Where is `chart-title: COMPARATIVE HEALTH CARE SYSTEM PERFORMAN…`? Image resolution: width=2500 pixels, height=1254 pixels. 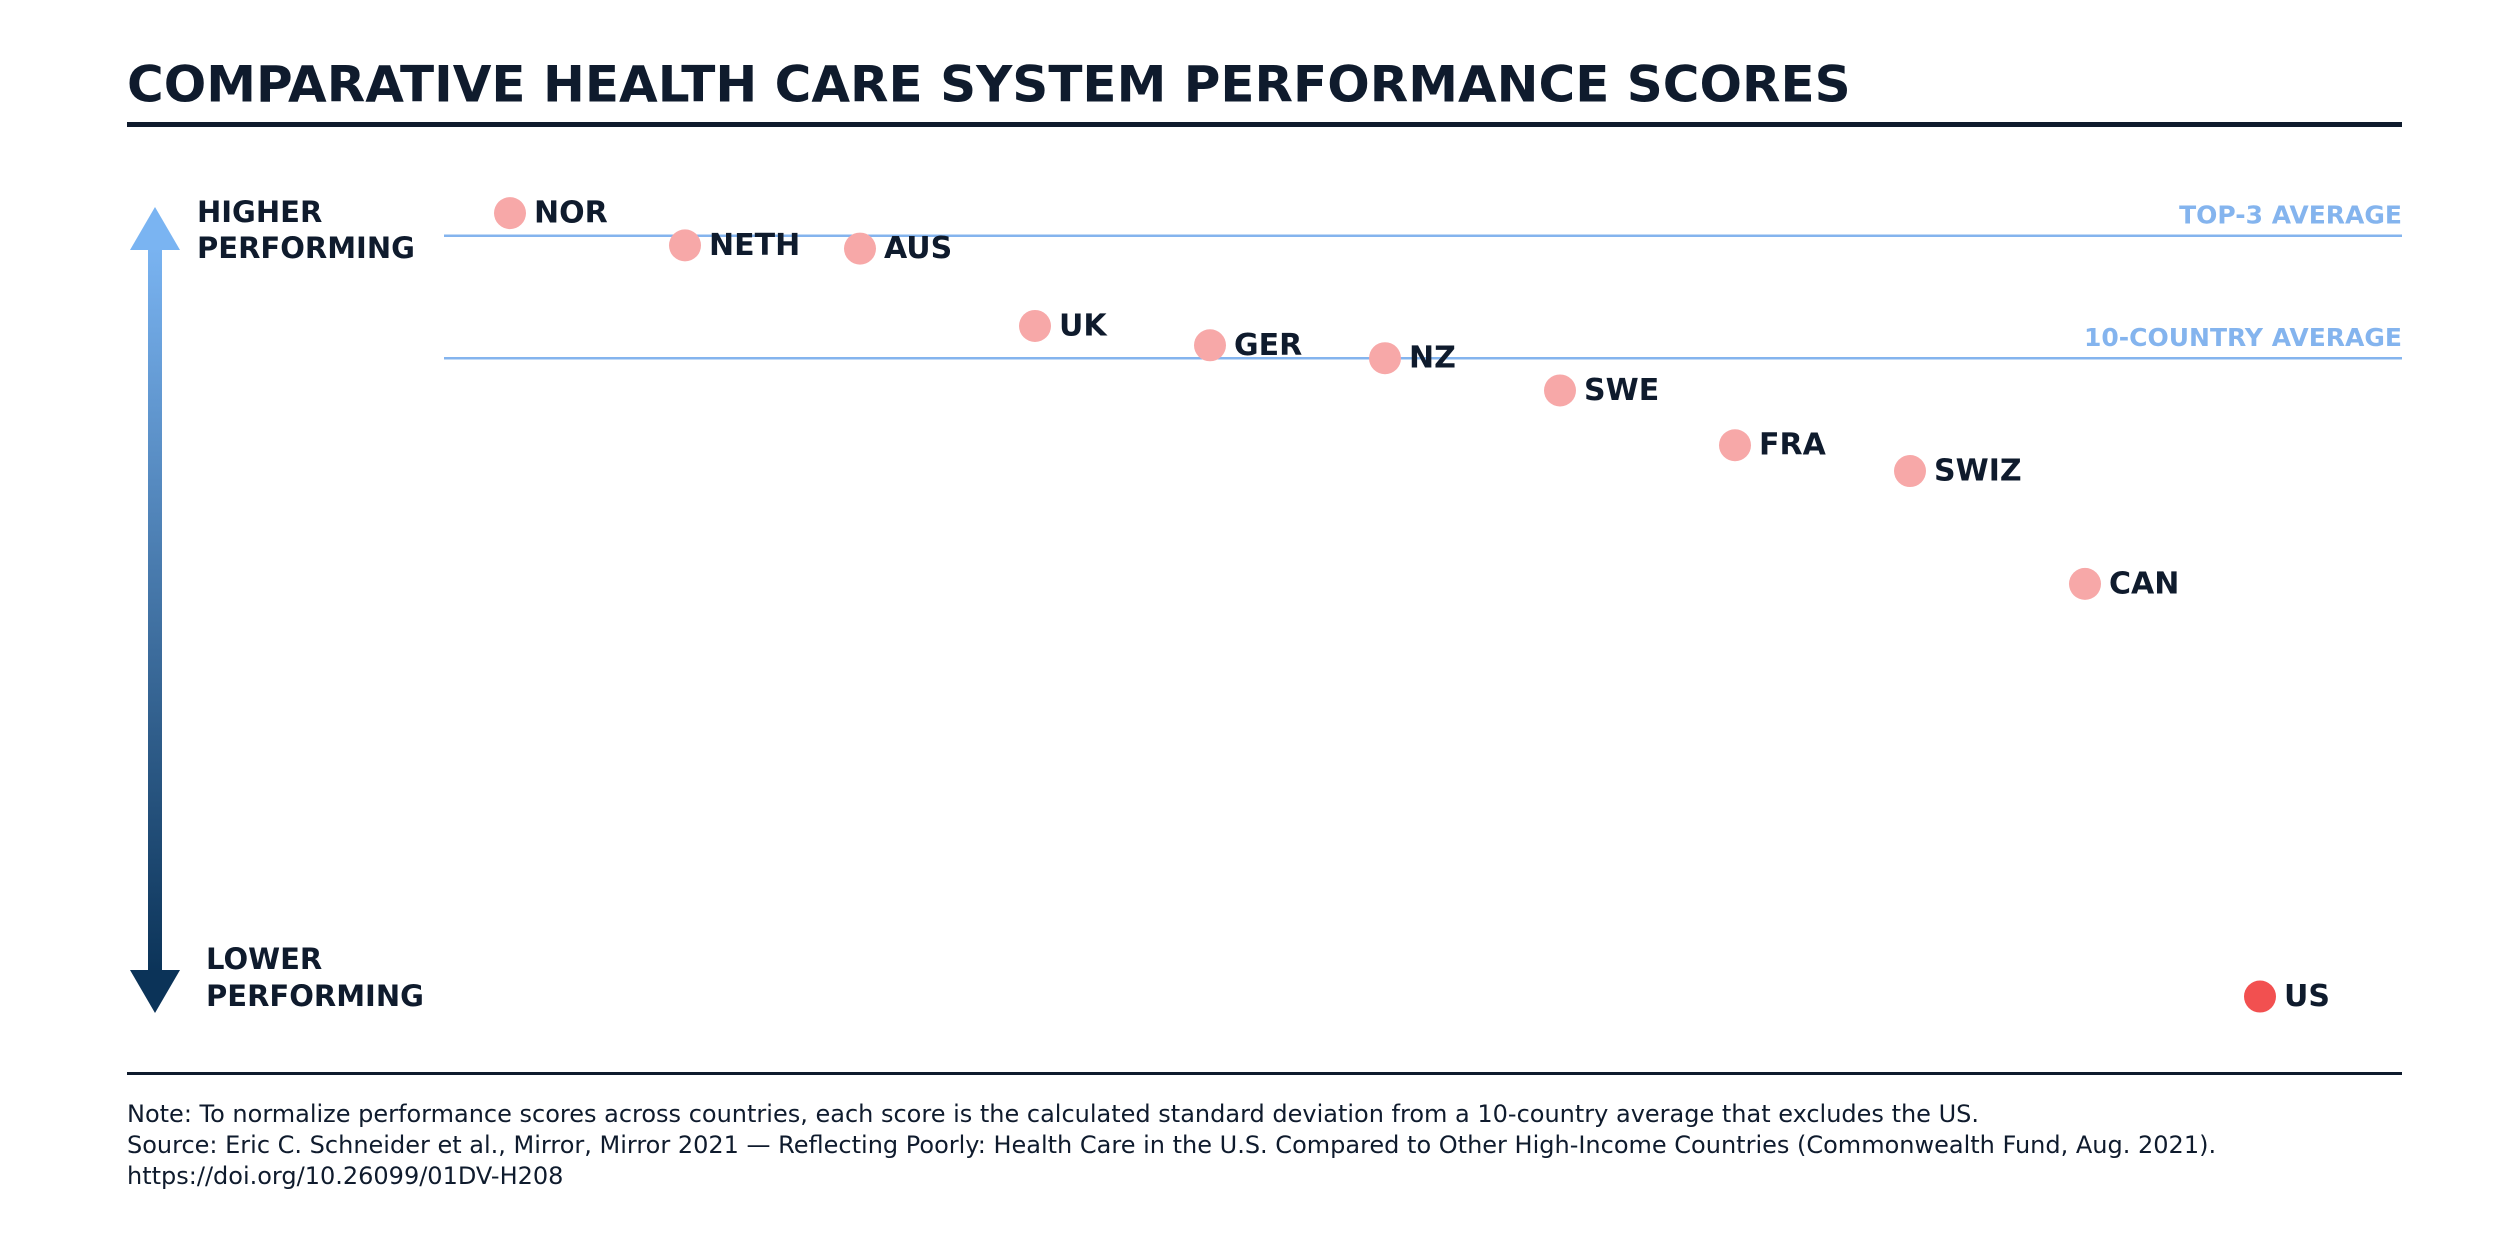 chart-title: COMPARATIVE HEALTH CARE SYSTEM PERFORMAN… is located at coordinates (989, 85).